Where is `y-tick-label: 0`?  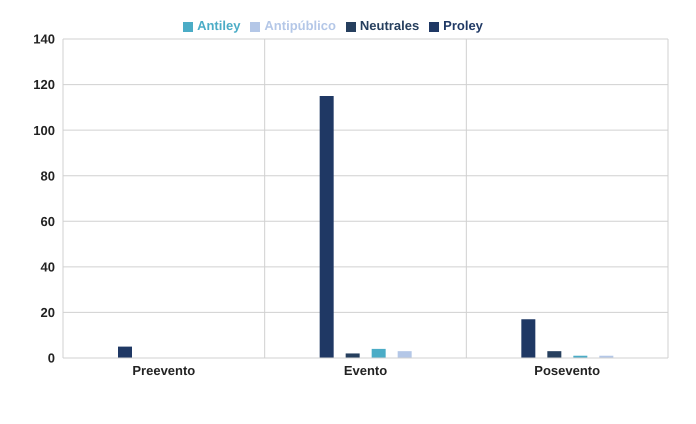 y-tick-label: 0 is located at coordinates (51, 358).